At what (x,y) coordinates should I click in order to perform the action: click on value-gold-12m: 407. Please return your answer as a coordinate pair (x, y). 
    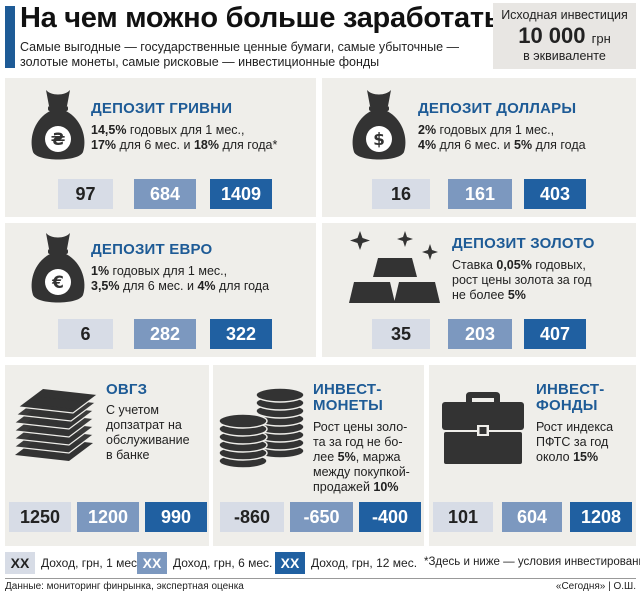
    Looking at the image, I should click on (555, 334).